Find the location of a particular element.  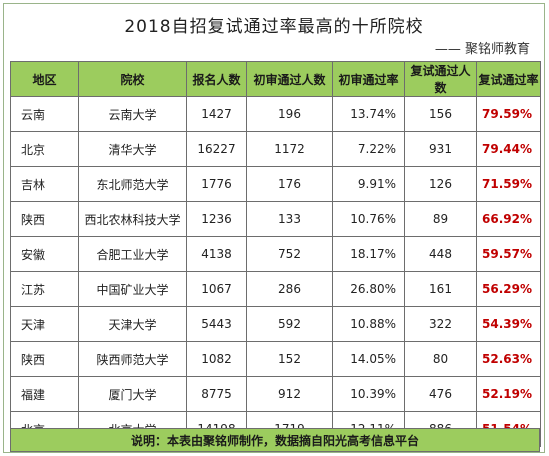

initial-passed-cell: 133 is located at coordinates (289, 219).